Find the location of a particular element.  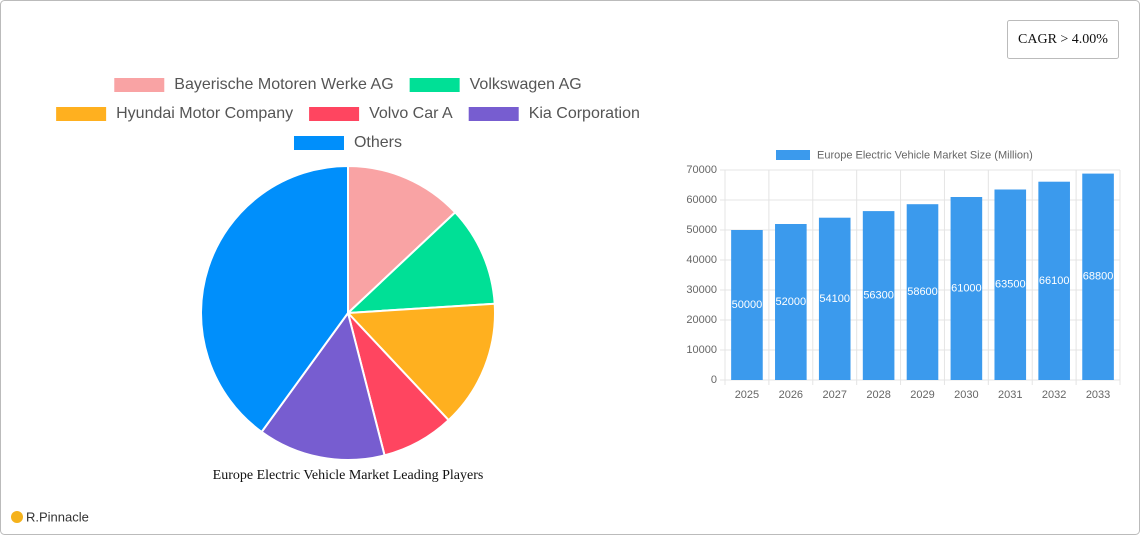

value-label: 54100 is located at coordinates (834, 299).